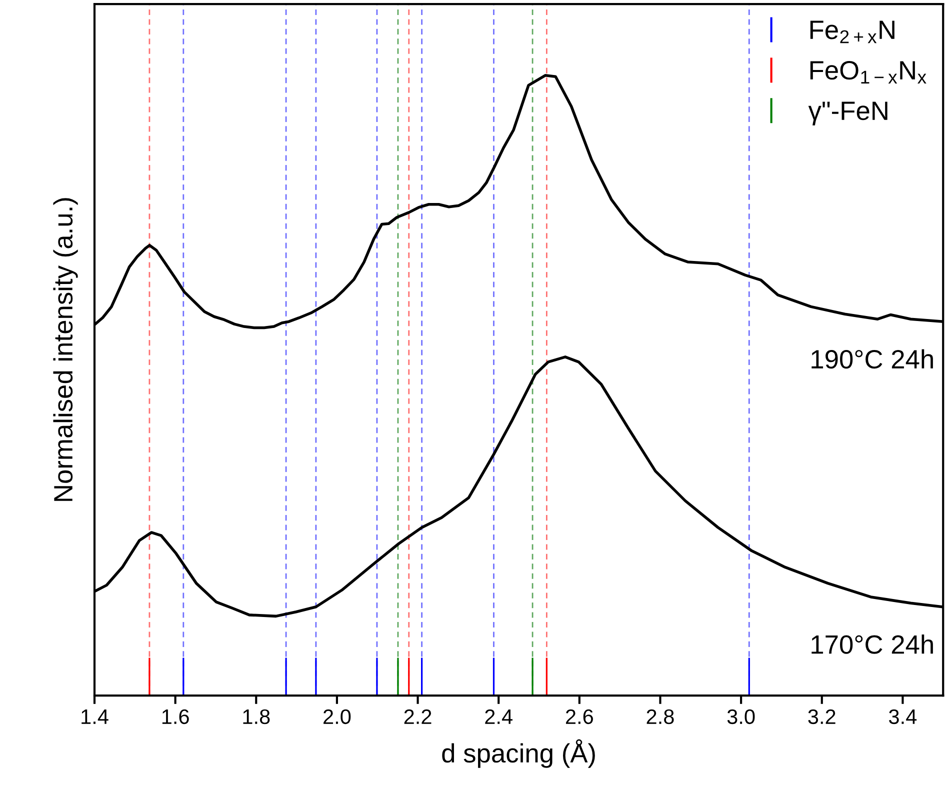 This screenshot has height=806, width=945. Describe the element at coordinates (903, 716) in the screenshot. I see `x-tick-label: 3.4` at that location.